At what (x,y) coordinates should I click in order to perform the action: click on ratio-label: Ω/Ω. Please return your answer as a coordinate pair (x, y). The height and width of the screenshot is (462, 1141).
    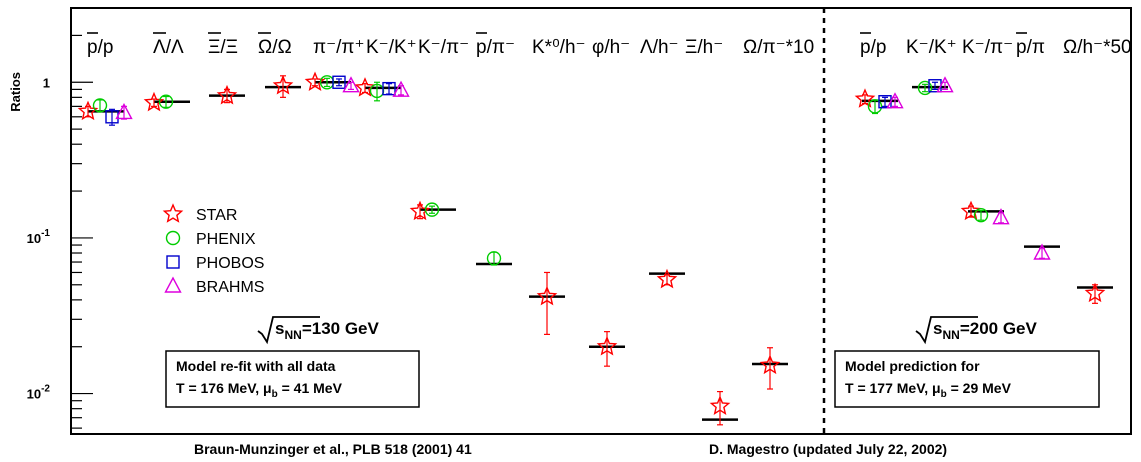
    Looking at the image, I should click on (275, 47).